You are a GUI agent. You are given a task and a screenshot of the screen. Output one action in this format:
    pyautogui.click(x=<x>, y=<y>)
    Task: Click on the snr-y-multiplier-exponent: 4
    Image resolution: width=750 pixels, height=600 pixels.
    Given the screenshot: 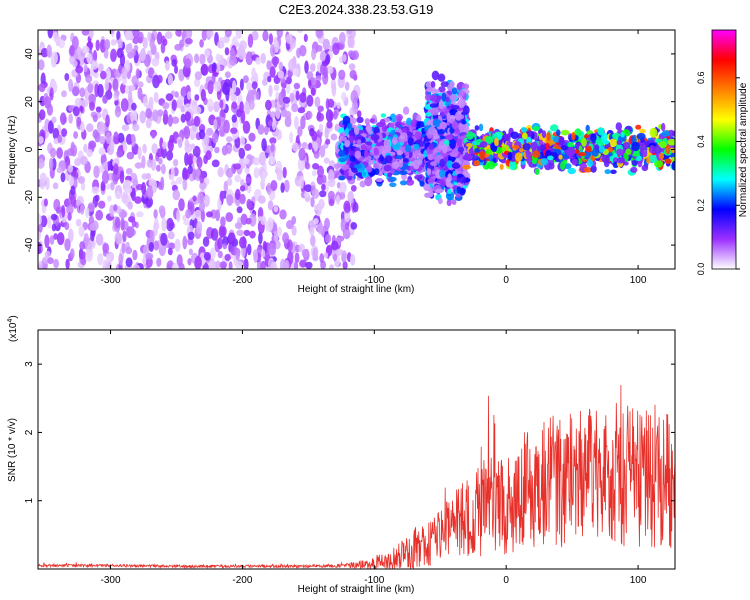 What is the action you would take?
    pyautogui.click(x=10, y=321)
    